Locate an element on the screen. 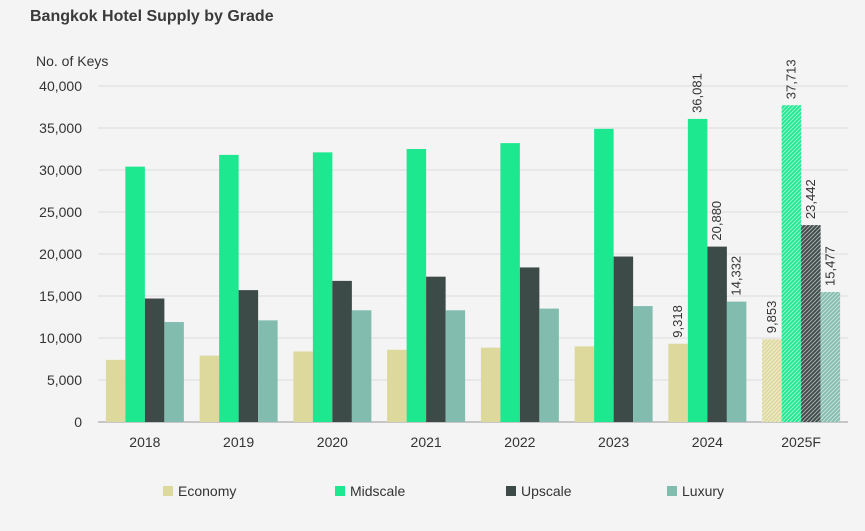 The width and height of the screenshot is (865, 531). bar-luxury-2018 is located at coordinates (174, 372).